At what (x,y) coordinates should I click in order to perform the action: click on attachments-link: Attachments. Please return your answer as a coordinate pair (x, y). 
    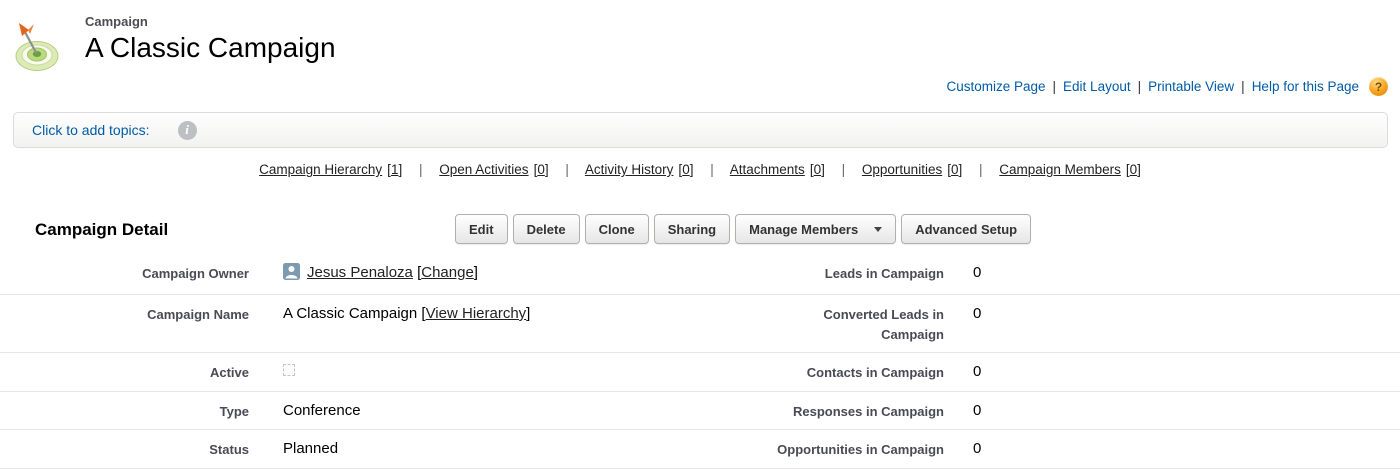
    Looking at the image, I should click on (767, 169).